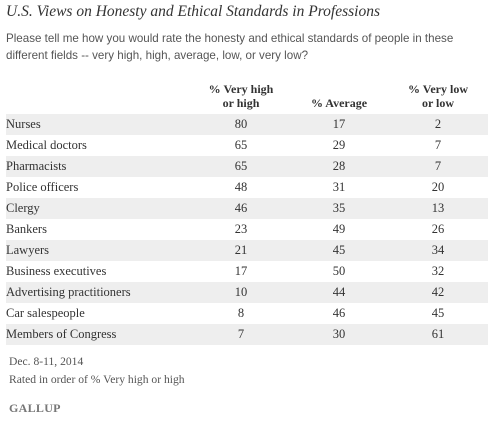 The width and height of the screenshot is (494, 421). Describe the element at coordinates (438, 334) in the screenshot. I see `cell-very-low-or-low: 61` at that location.